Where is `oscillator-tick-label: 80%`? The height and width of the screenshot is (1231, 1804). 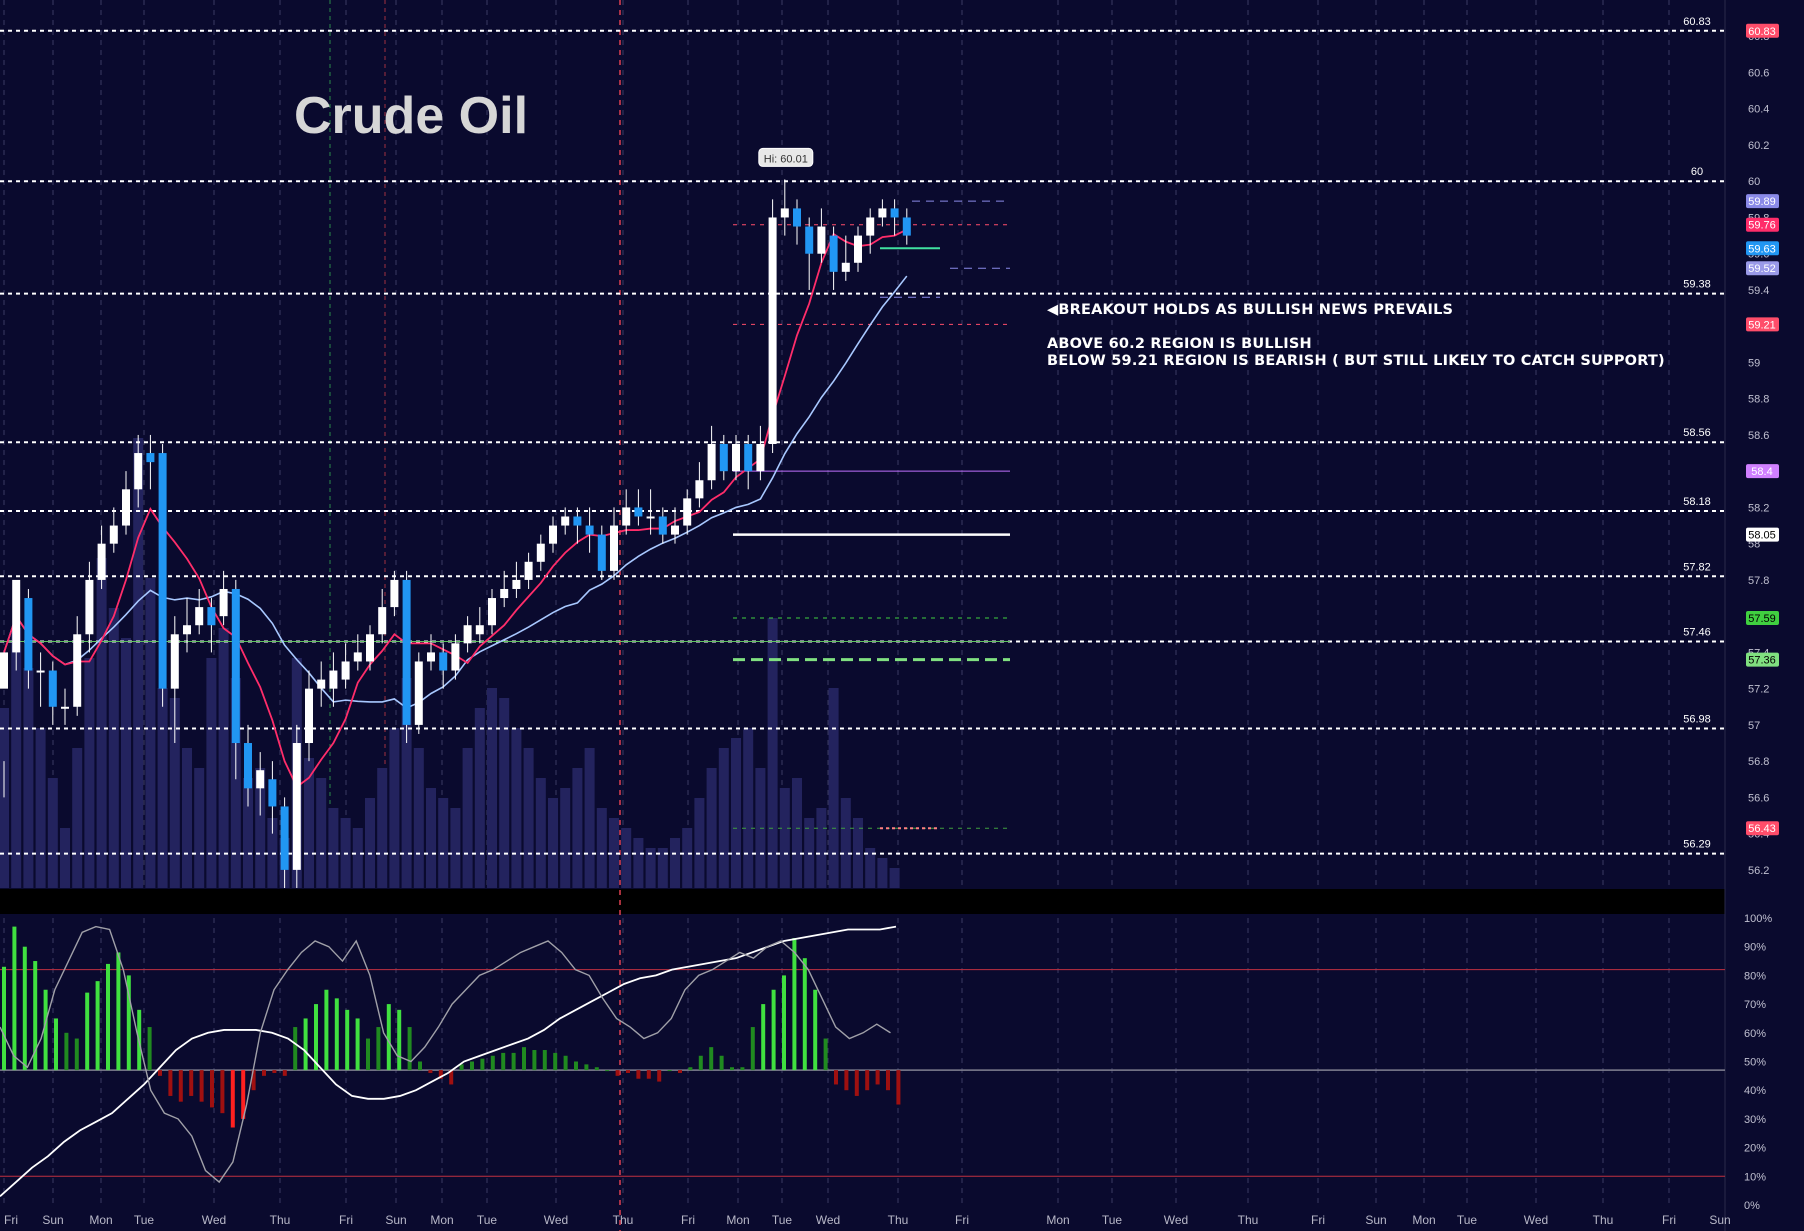
oscillator-tick-label: 80% is located at coordinates (1755, 976).